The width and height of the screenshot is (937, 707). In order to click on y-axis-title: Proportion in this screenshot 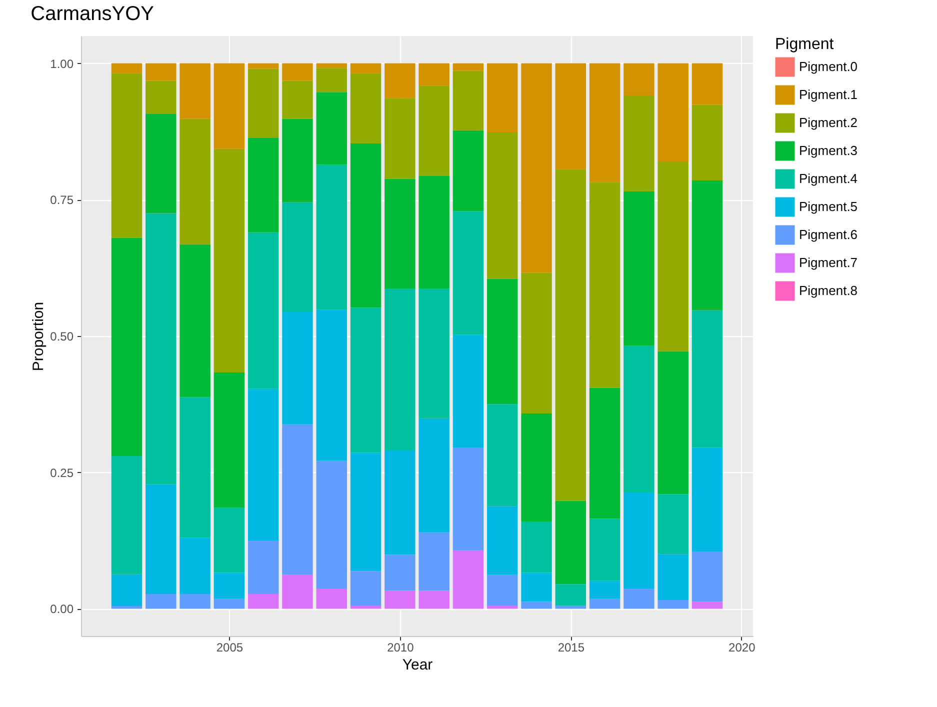, I will do `click(39, 337)`.